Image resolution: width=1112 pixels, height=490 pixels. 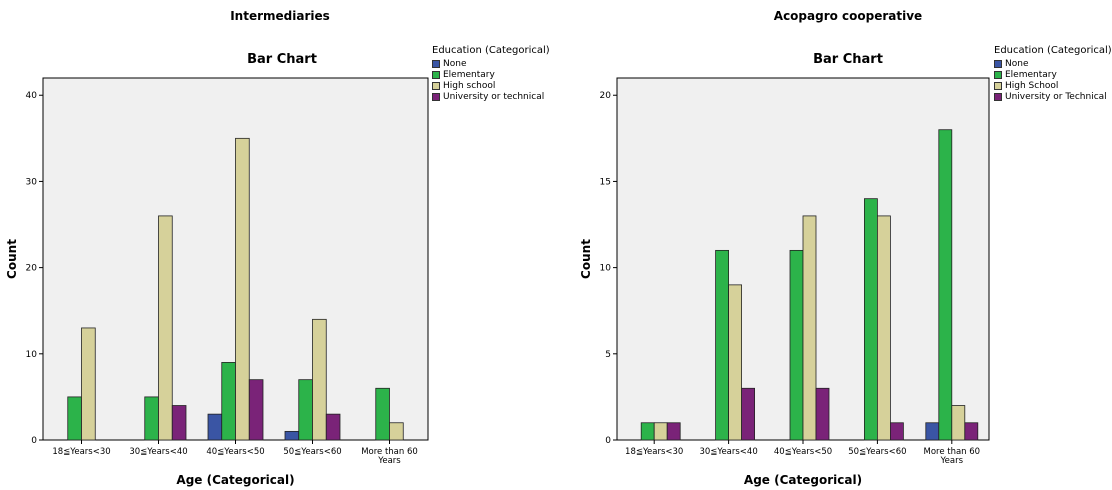 What do you see at coordinates (848, 59) in the screenshot?
I see `chart-title-right: Bar Chart` at bounding box center [848, 59].